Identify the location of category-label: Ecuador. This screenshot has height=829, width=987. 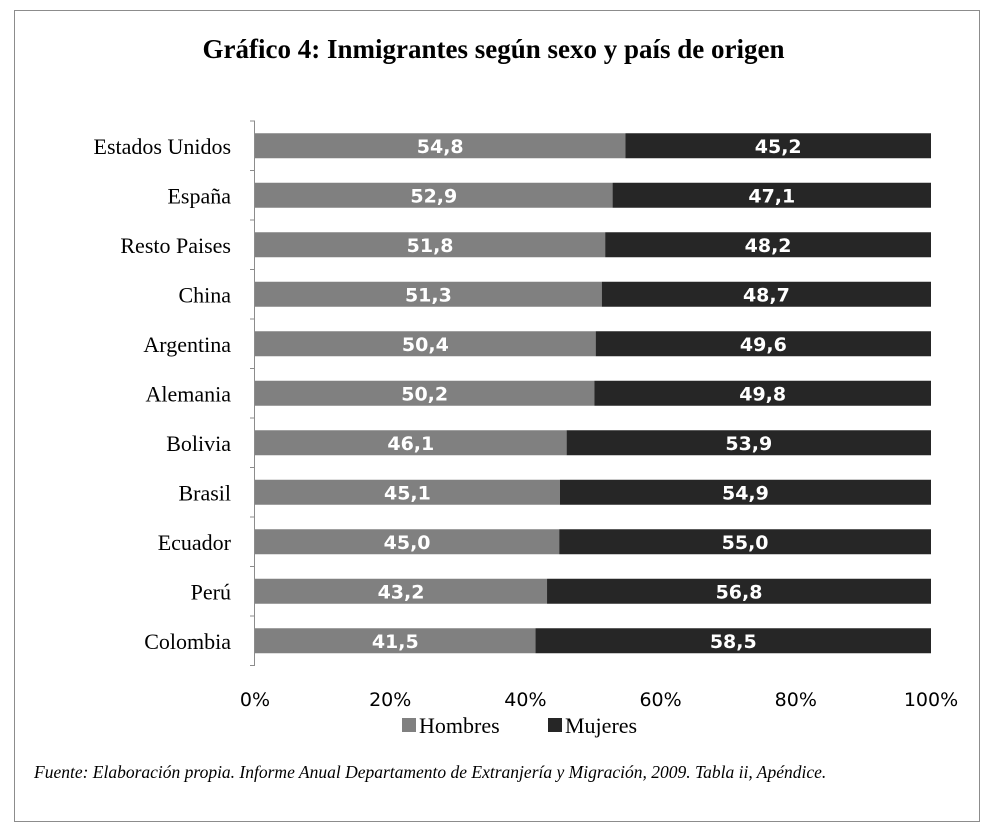
(195, 542).